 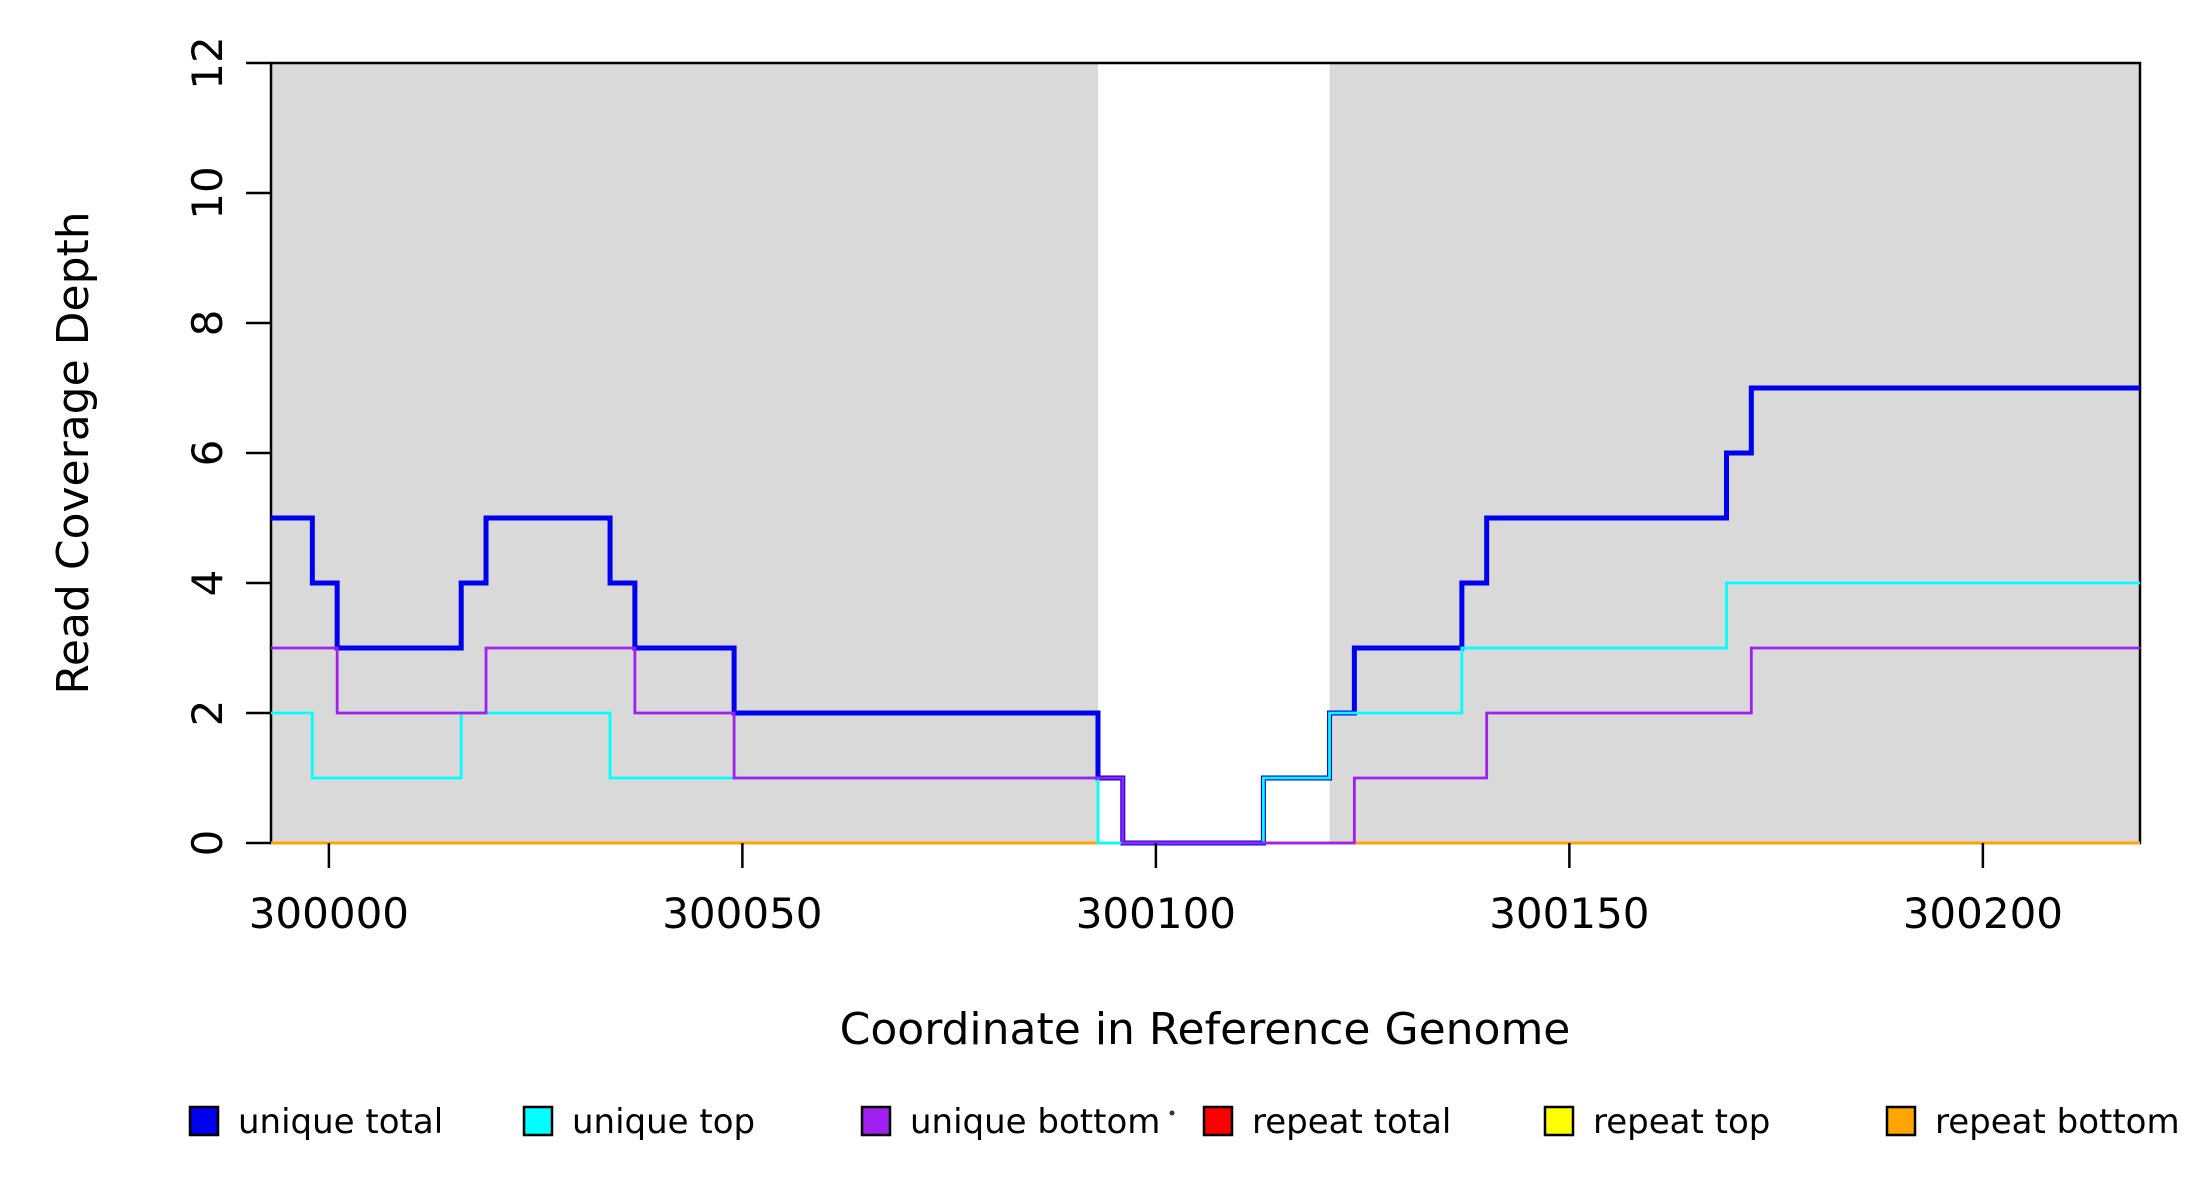 I want to click on x-tick-label: 300150, so click(x=1569, y=913).